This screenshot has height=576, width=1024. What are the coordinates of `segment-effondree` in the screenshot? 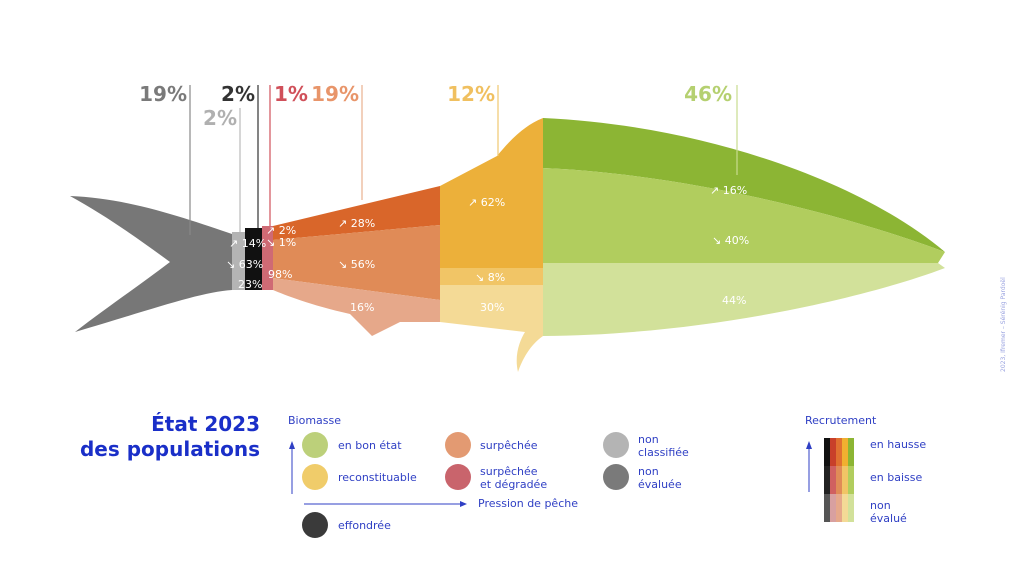 It's located at (253, 259).